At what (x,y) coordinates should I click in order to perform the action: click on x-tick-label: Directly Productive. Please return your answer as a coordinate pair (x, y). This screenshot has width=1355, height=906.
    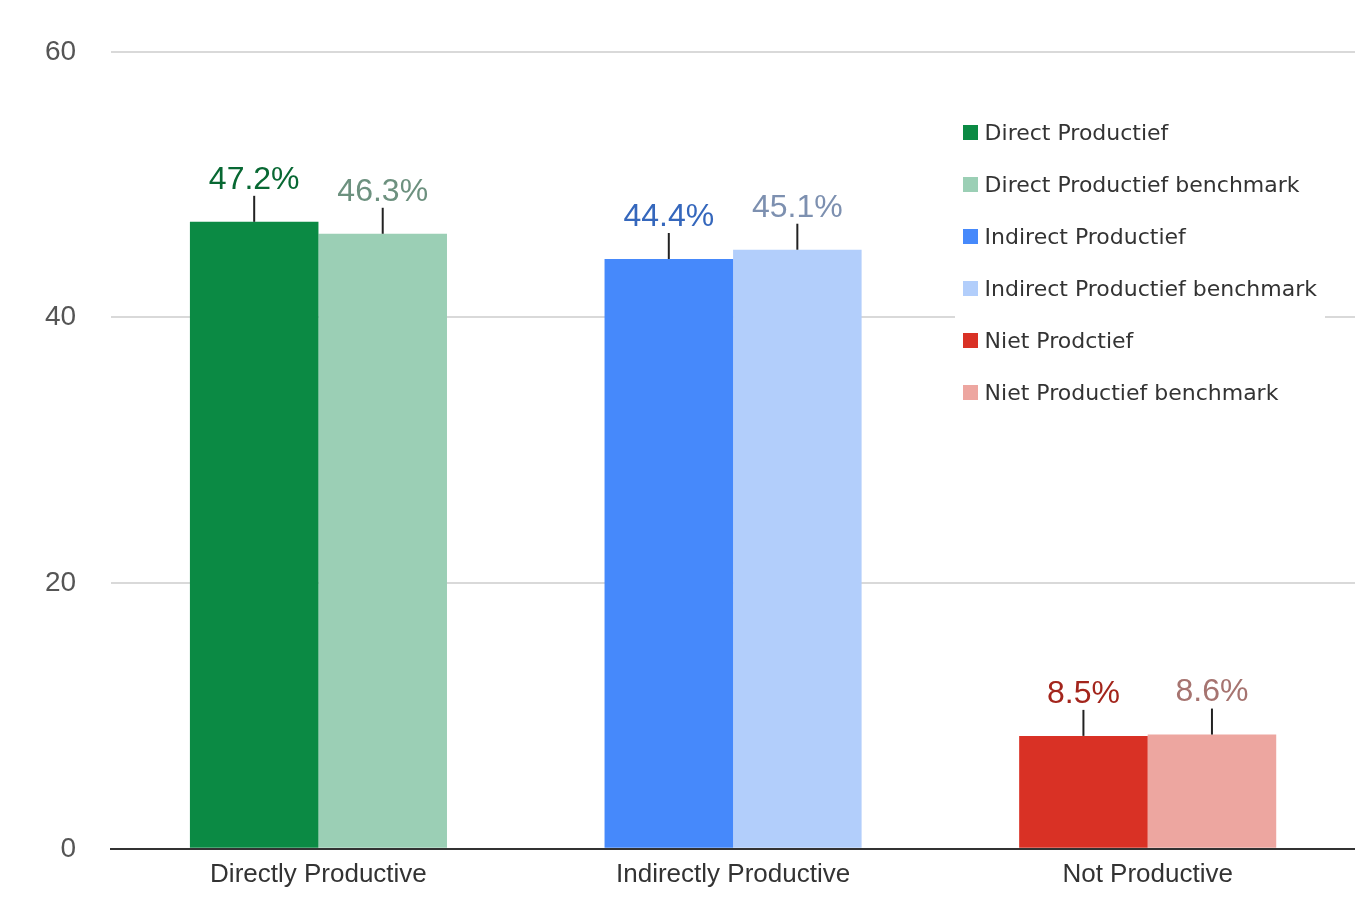
    Looking at the image, I should click on (318, 872).